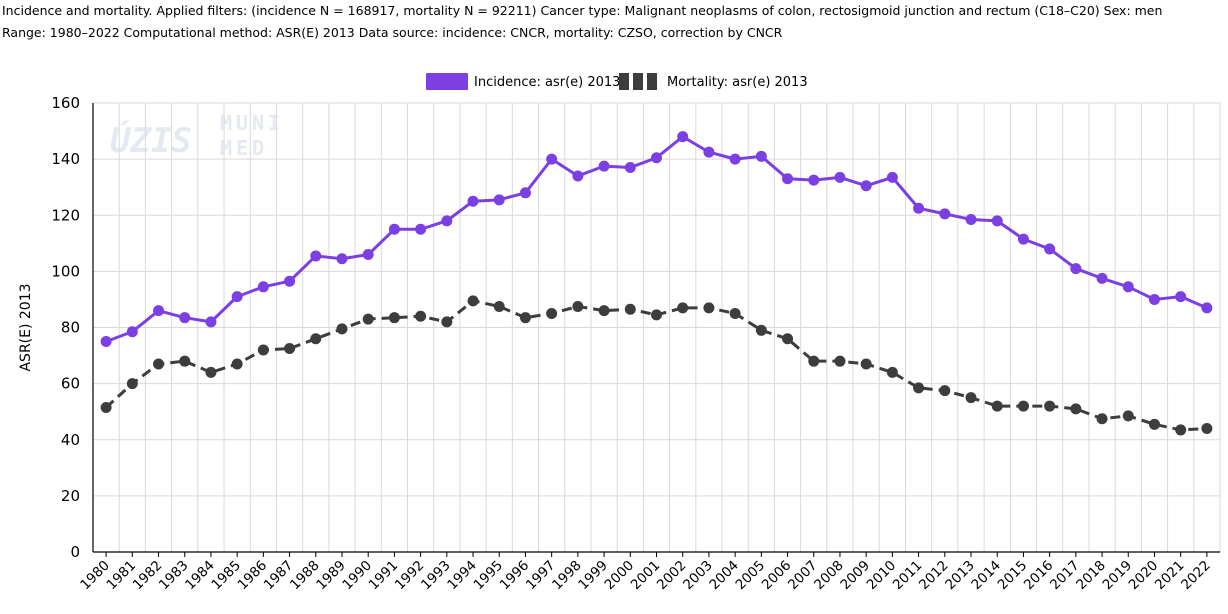  I want to click on x-tick-label: 2002, so click(672, 576).